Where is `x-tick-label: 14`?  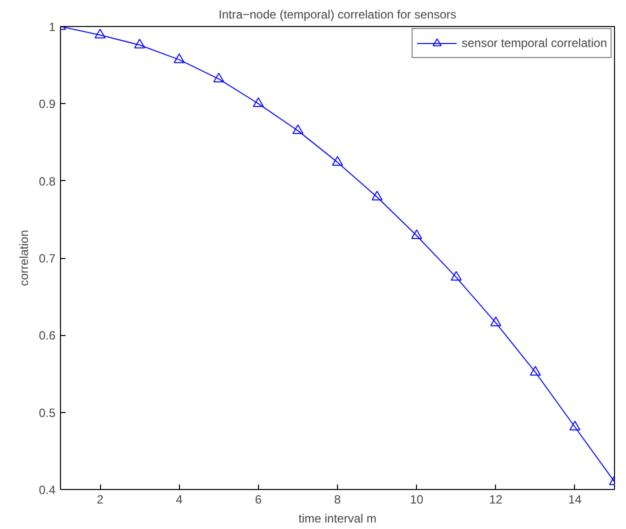
x-tick-label: 14 is located at coordinates (575, 499).